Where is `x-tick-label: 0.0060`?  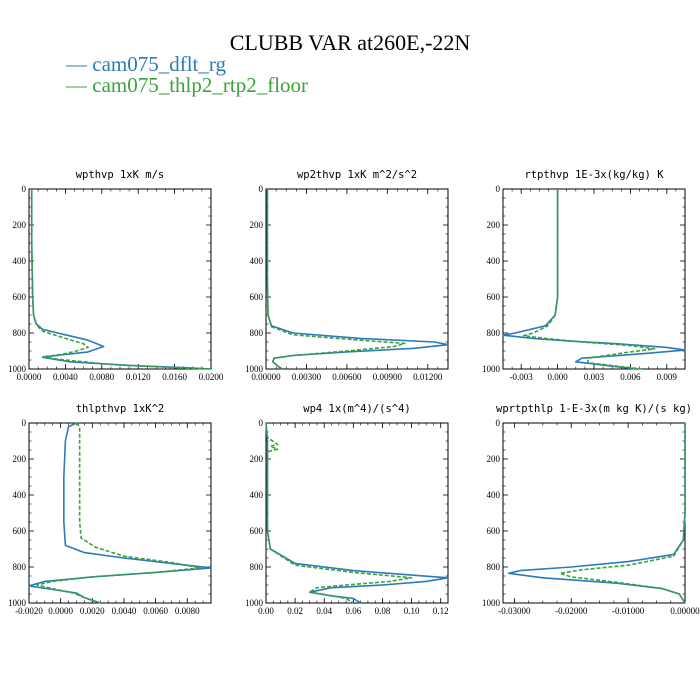 x-tick-label: 0.0060 is located at coordinates (155, 611).